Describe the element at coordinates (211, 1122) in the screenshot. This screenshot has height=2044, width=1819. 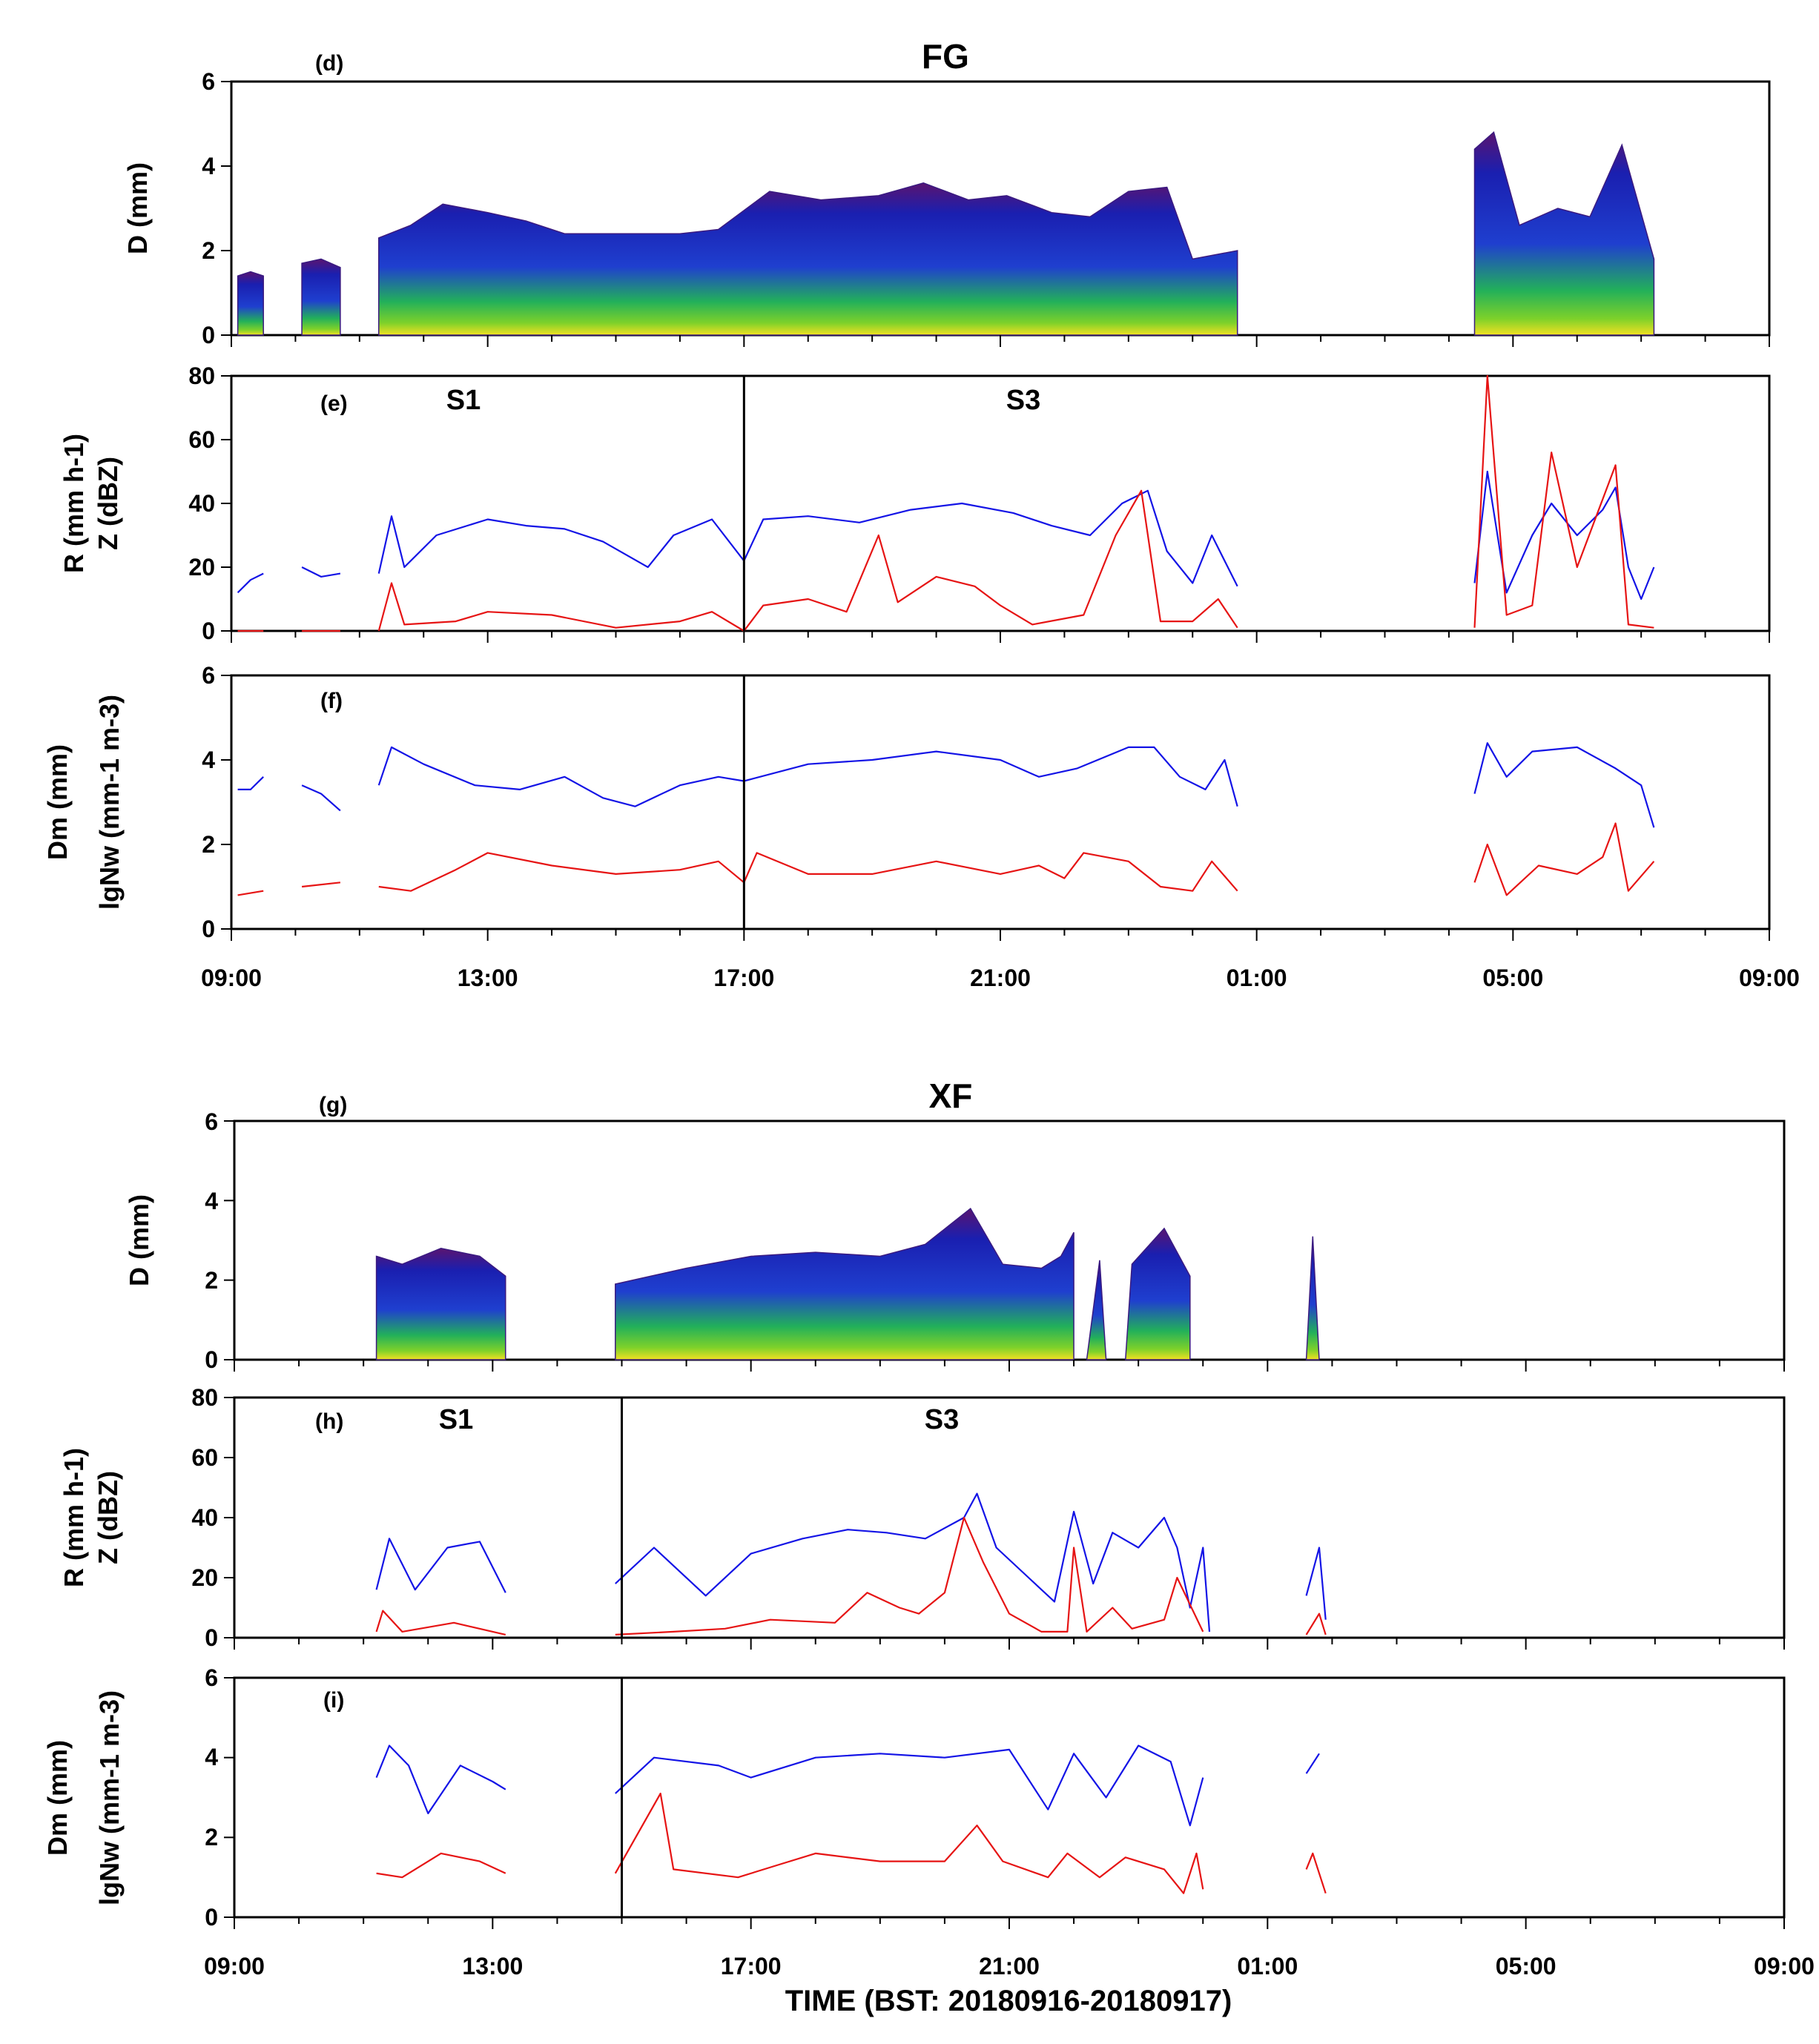
I see `panel-g-ytick-6: 6` at that location.